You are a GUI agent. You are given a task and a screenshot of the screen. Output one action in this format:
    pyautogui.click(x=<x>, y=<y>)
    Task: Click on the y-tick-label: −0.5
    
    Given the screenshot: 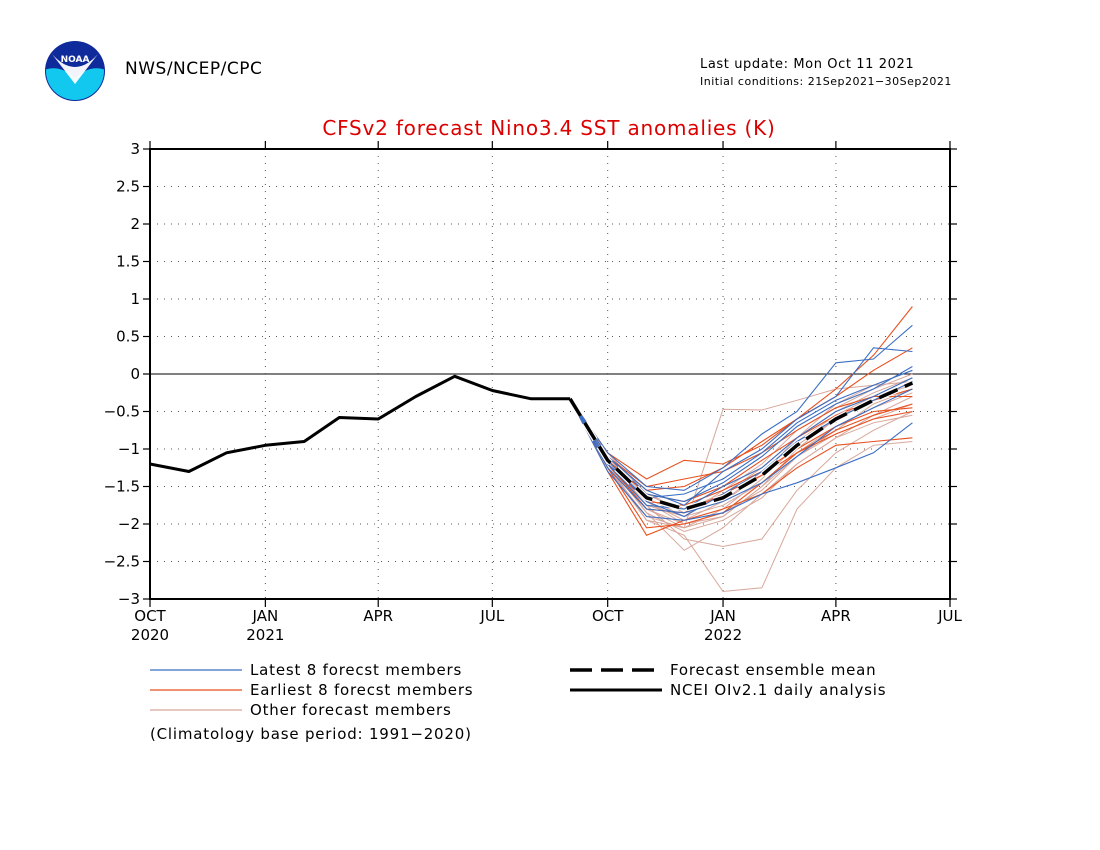 What is the action you would take?
    pyautogui.click(x=122, y=412)
    